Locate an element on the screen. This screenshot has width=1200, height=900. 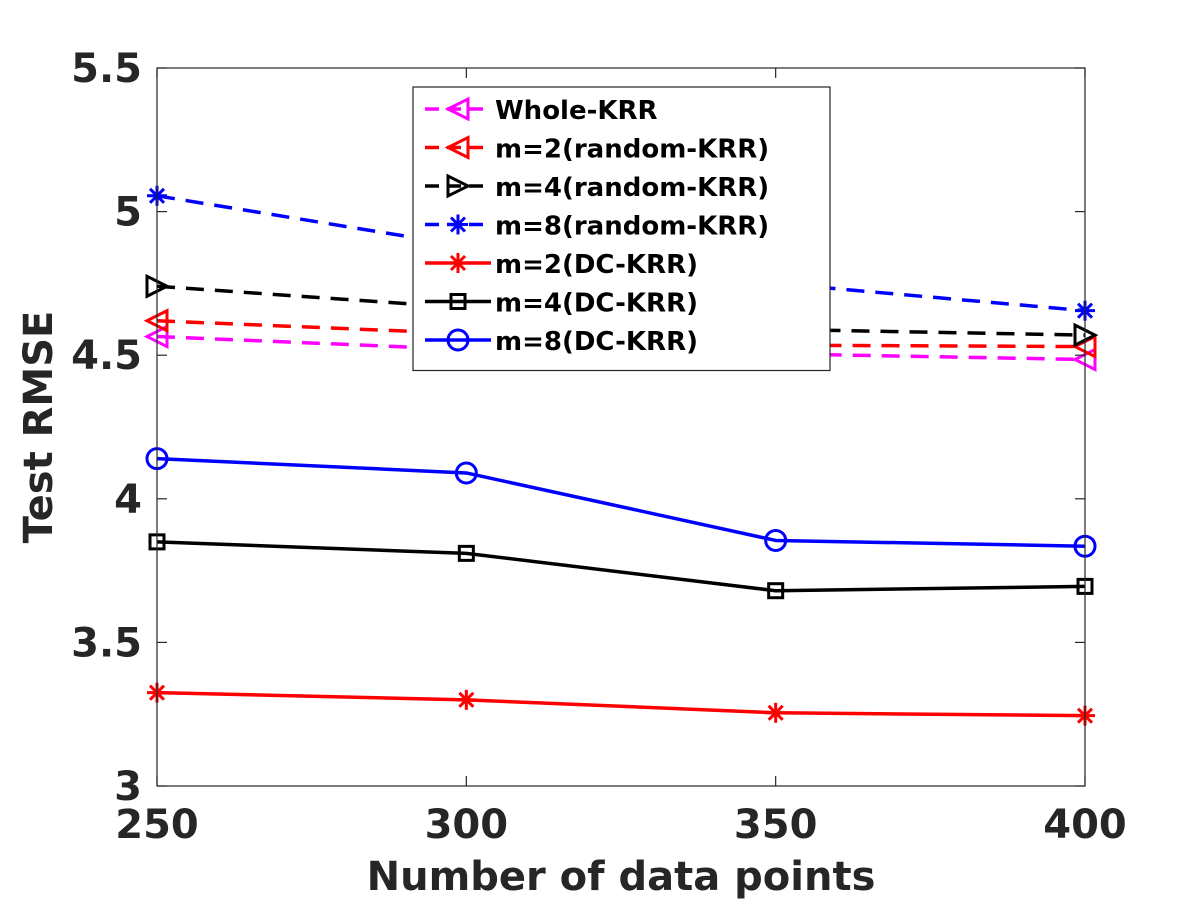
y-tick-label: 3.5 is located at coordinates (106, 643).